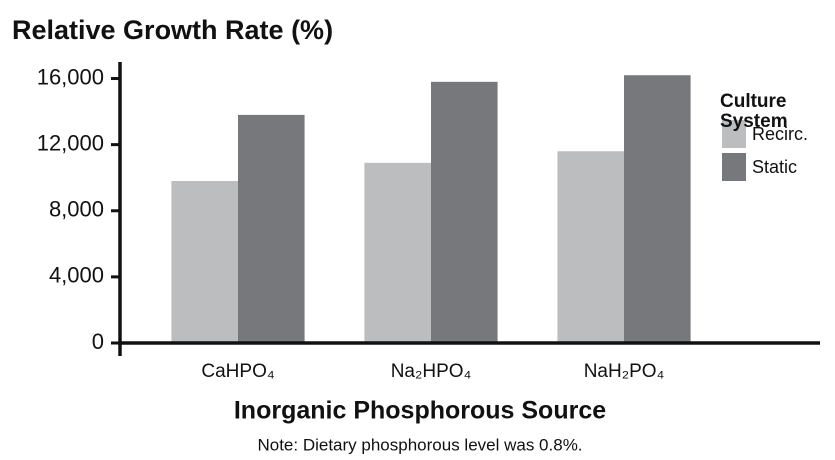 Image resolution: width=835 pixels, height=460 pixels. Describe the element at coordinates (70, 142) in the screenshot. I see `y-tick-label: 12,000` at that location.